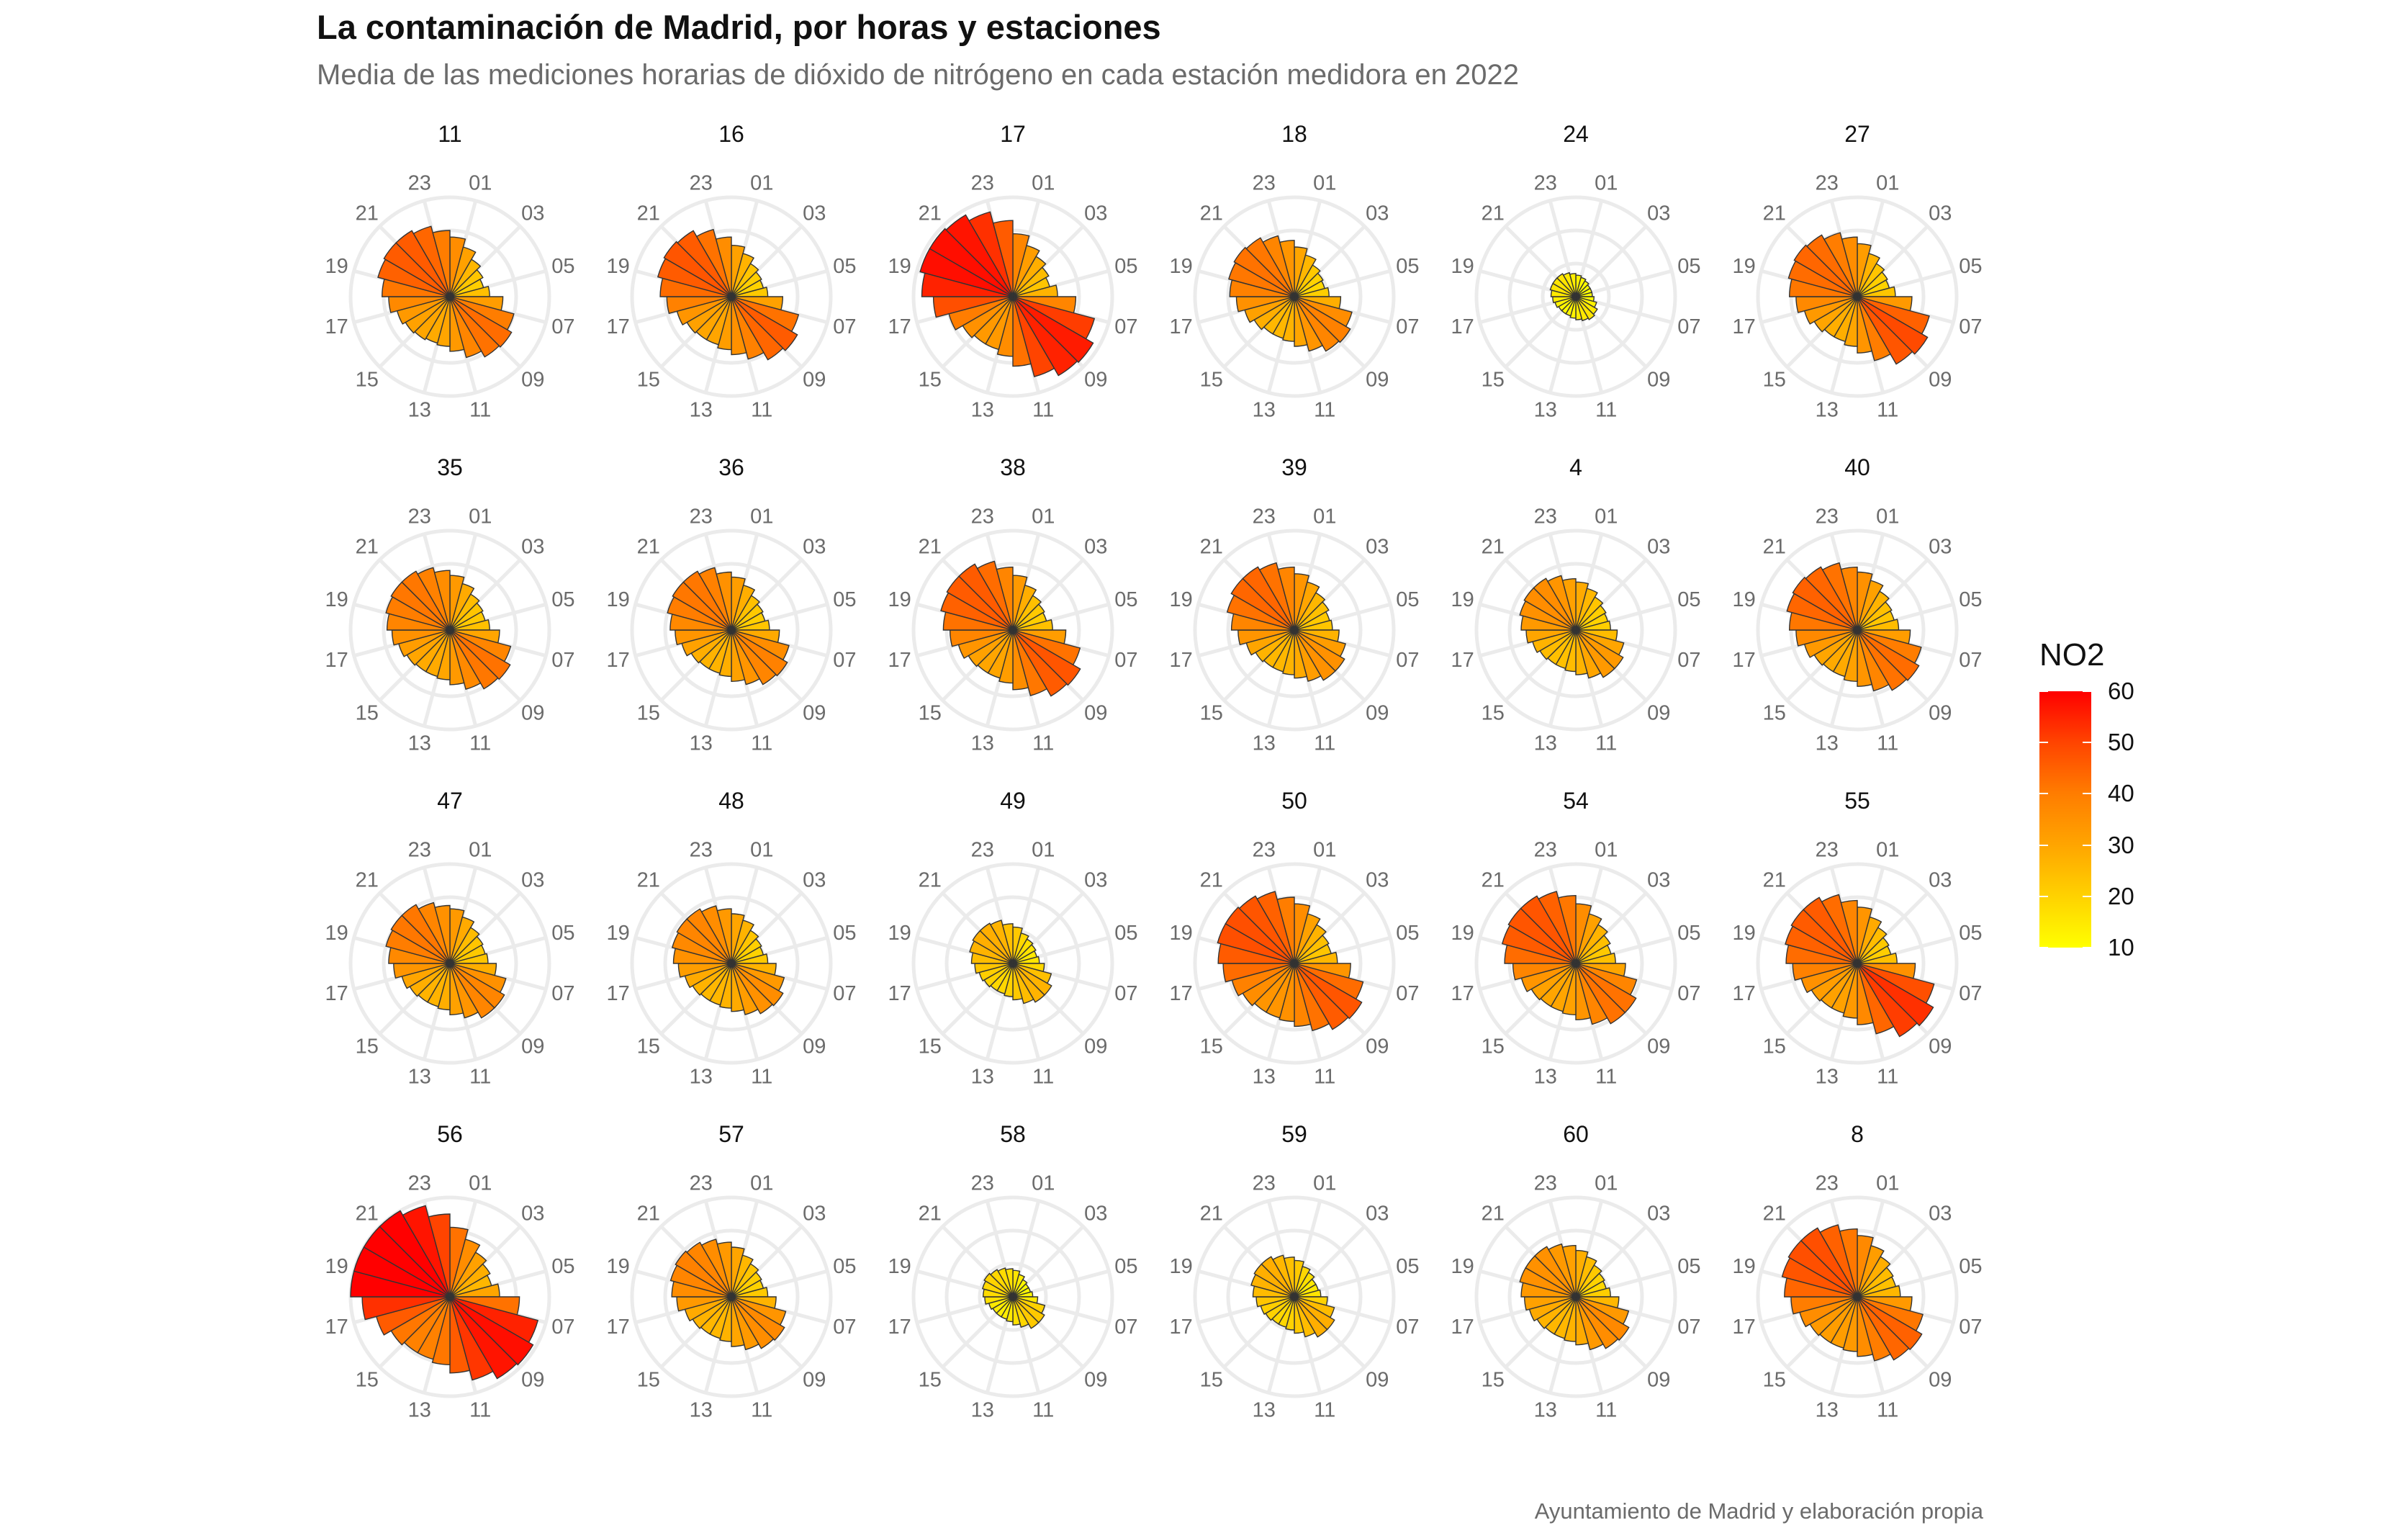 The width and height of the screenshot is (2408, 1533). What do you see at coordinates (1658, 1046) in the screenshot?
I see `angular-tick-label: 09` at bounding box center [1658, 1046].